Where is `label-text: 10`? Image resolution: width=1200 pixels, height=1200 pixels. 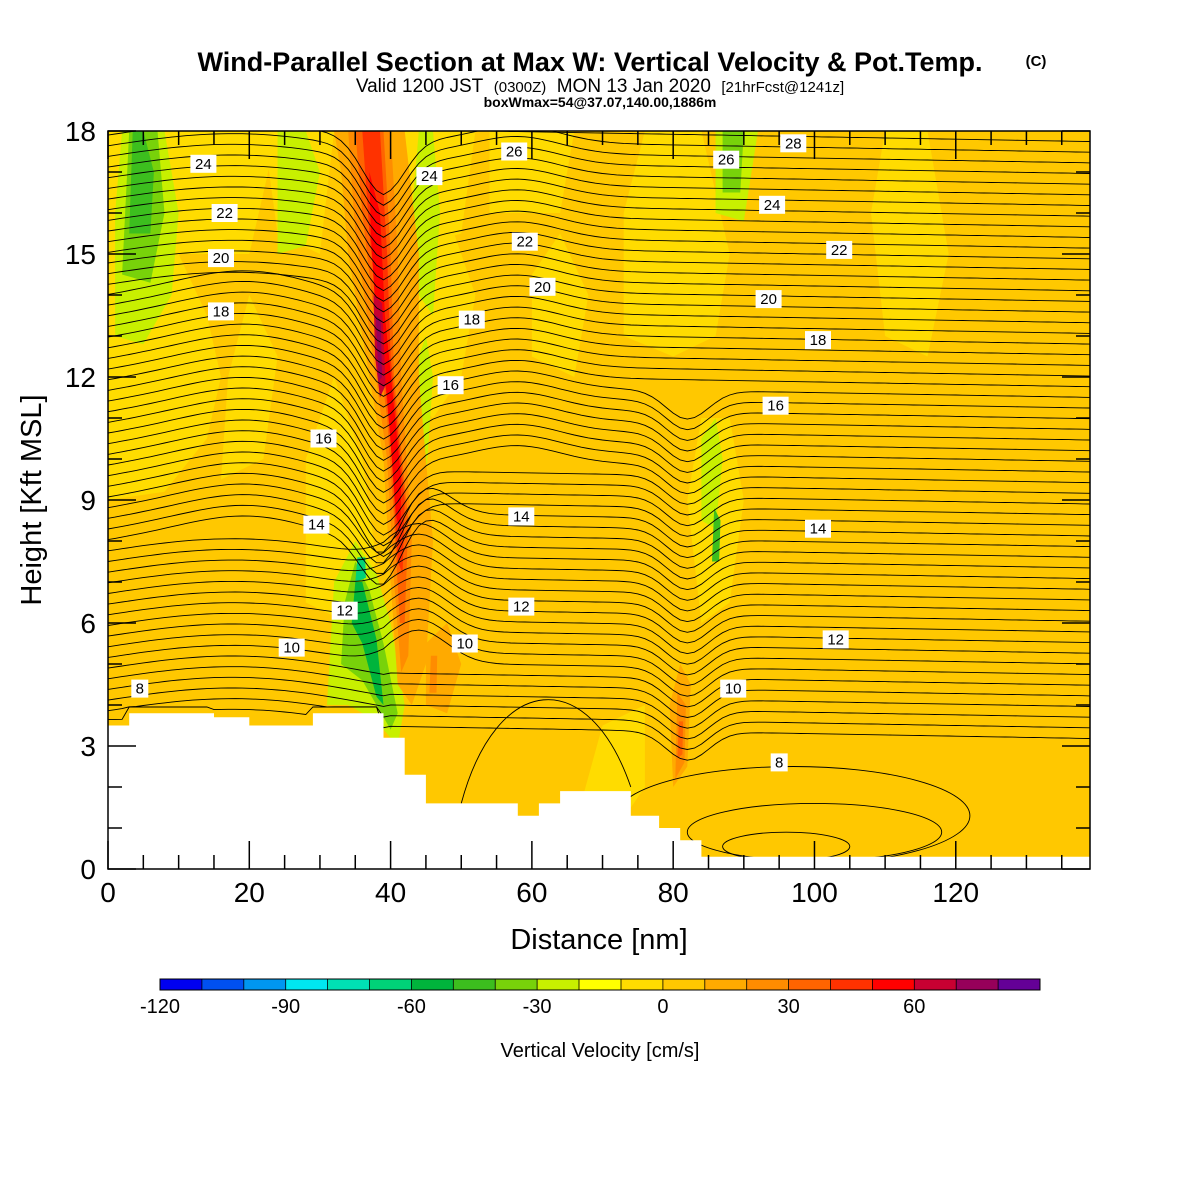
label-text: 10 is located at coordinates (464, 644).